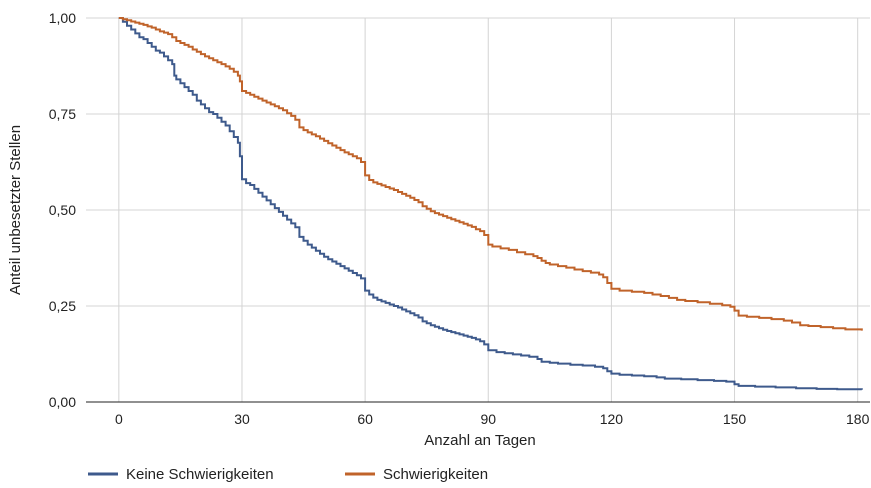  What do you see at coordinates (62, 210) in the screenshot?
I see `y-tick-label: 0,50` at bounding box center [62, 210].